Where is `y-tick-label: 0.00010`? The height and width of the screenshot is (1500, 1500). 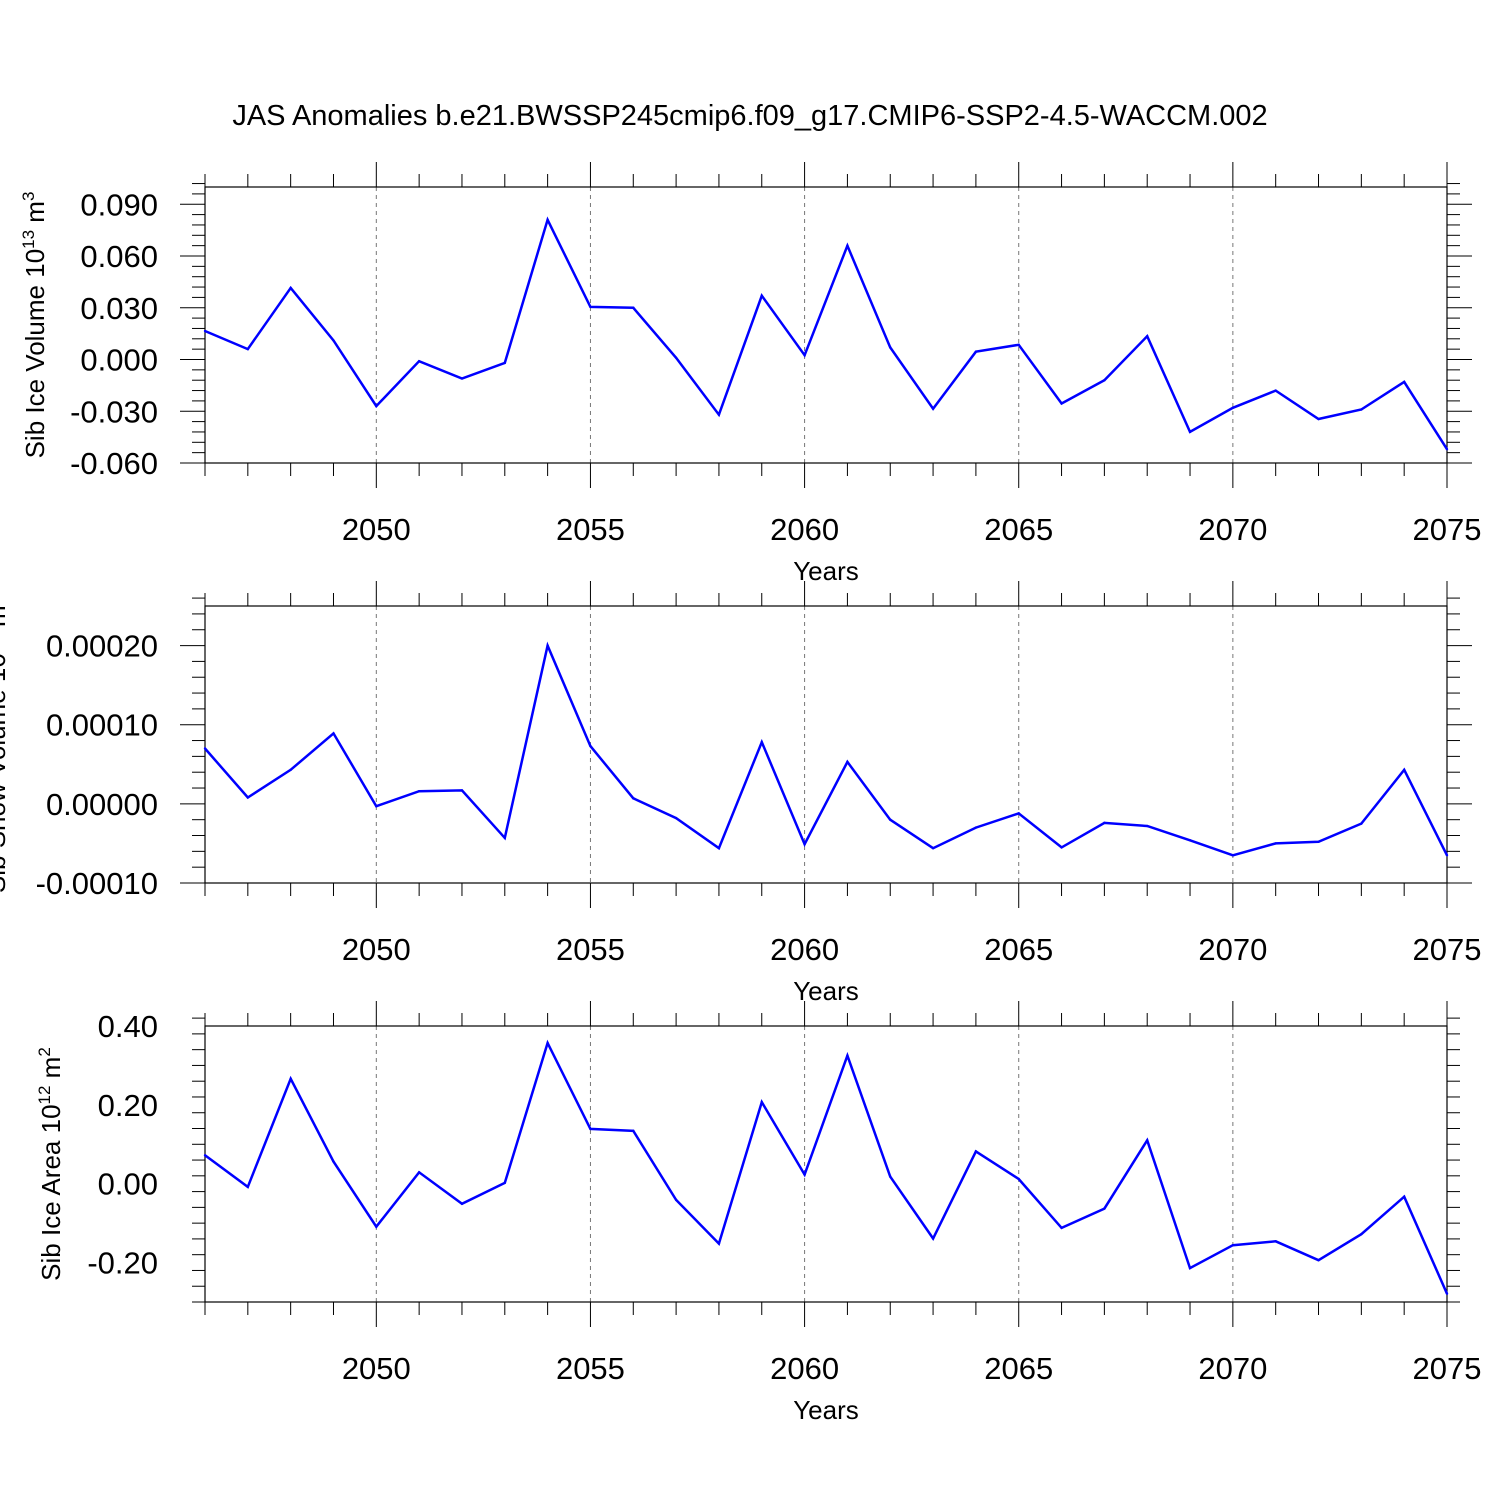
y-tick-label: 0.00010 is located at coordinates (102, 725).